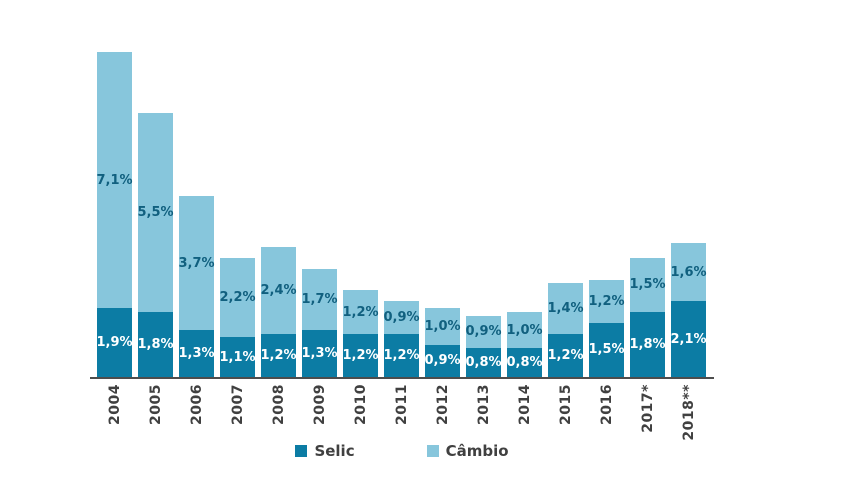 The width and height of the screenshot is (851, 489). I want to click on bar-label-cambio: 5,5%, so click(155, 213).